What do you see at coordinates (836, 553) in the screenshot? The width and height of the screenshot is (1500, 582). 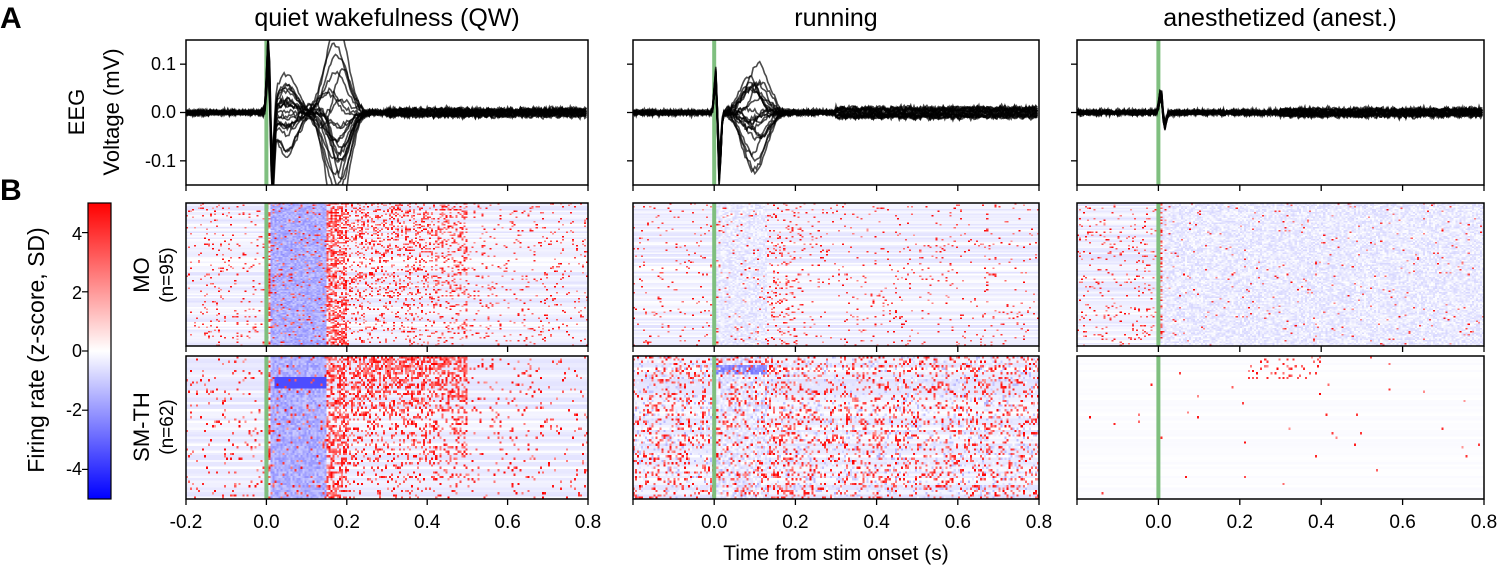 I see `x-axis-label: Time from stim onset (s)` at bounding box center [836, 553].